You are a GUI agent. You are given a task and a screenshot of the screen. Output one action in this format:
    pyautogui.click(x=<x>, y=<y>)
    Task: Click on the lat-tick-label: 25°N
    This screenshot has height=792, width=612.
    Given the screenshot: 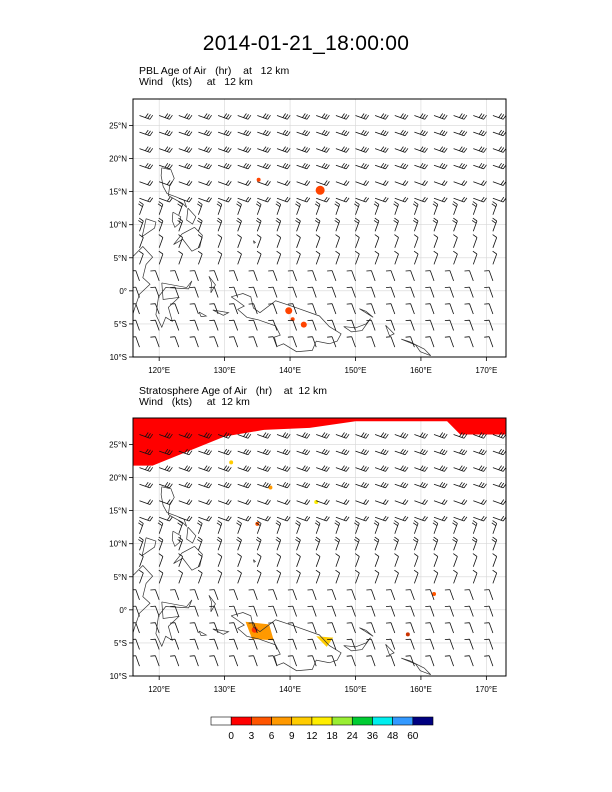 What is the action you would take?
    pyautogui.click(x=118, y=444)
    